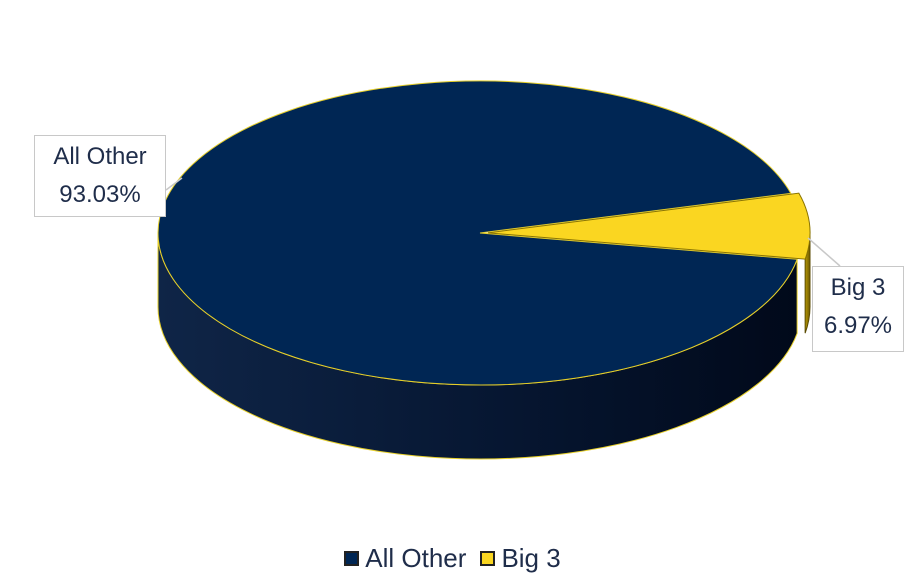 The width and height of the screenshot is (905, 582). What do you see at coordinates (488, 558) in the screenshot?
I see `legend-swatch-big3` at bounding box center [488, 558].